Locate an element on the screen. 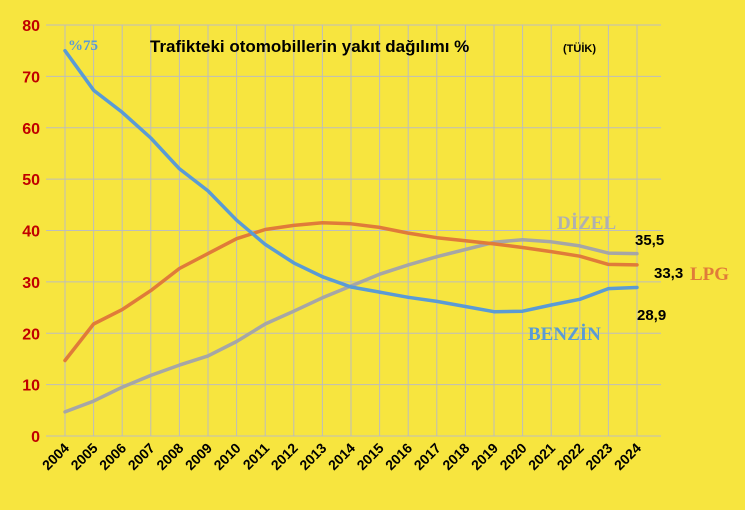  series-label-benzin: BENZİN is located at coordinates (564, 334).